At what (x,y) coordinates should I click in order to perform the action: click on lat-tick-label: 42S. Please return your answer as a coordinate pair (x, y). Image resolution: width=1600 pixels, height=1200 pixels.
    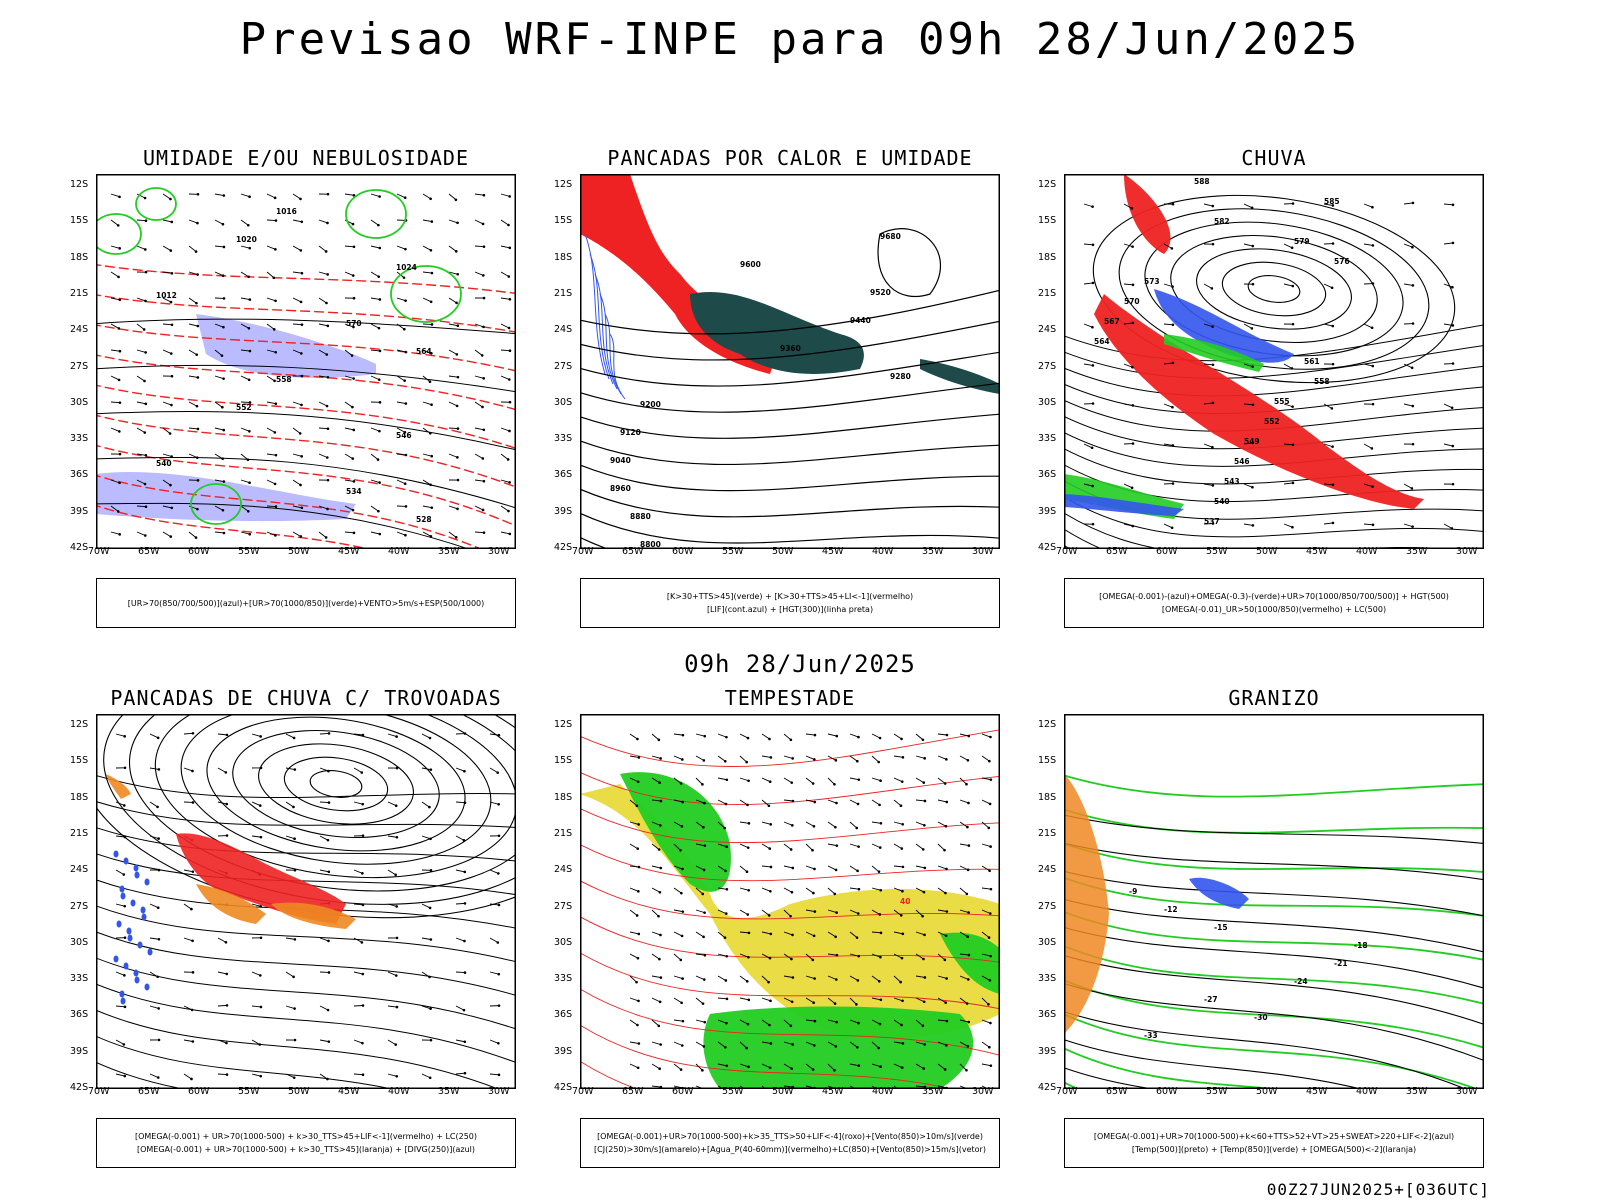
    Looking at the image, I should click on (1047, 547).